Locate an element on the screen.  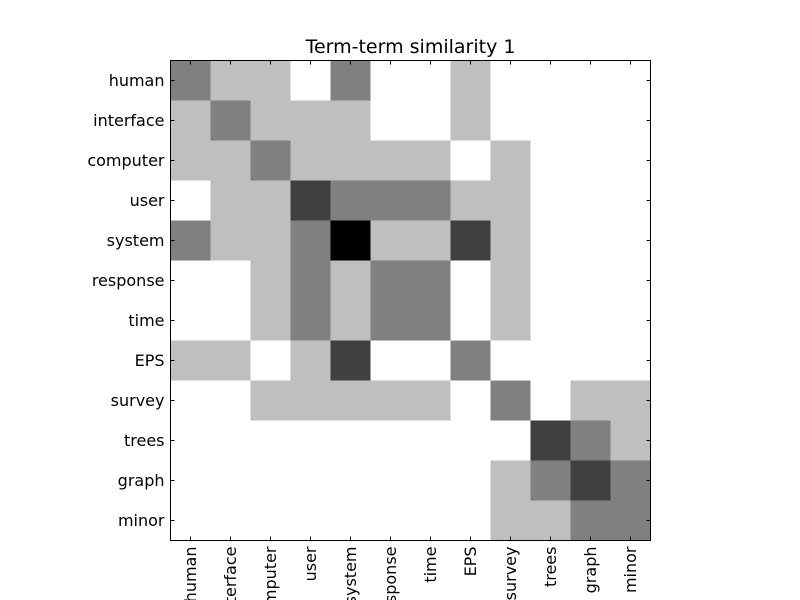
y-tick-label: computer is located at coordinates (126, 160).